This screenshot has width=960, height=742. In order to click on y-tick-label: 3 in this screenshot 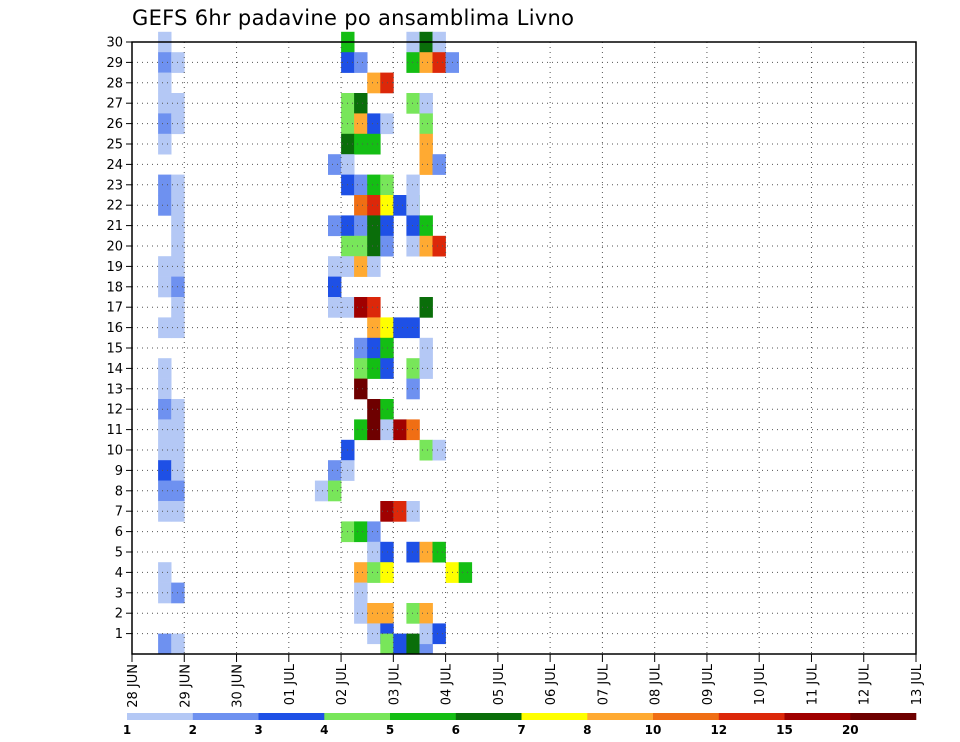, I will do `click(119, 593)`.